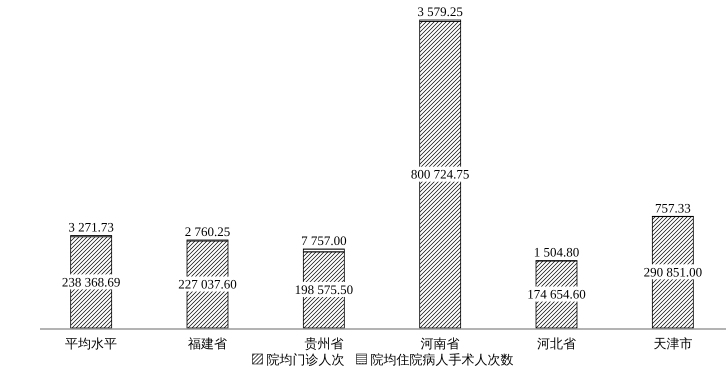 The height and width of the screenshot is (374, 726). Describe the element at coordinates (324, 289) in the screenshot. I see `data-label: 198 575.50` at that location.